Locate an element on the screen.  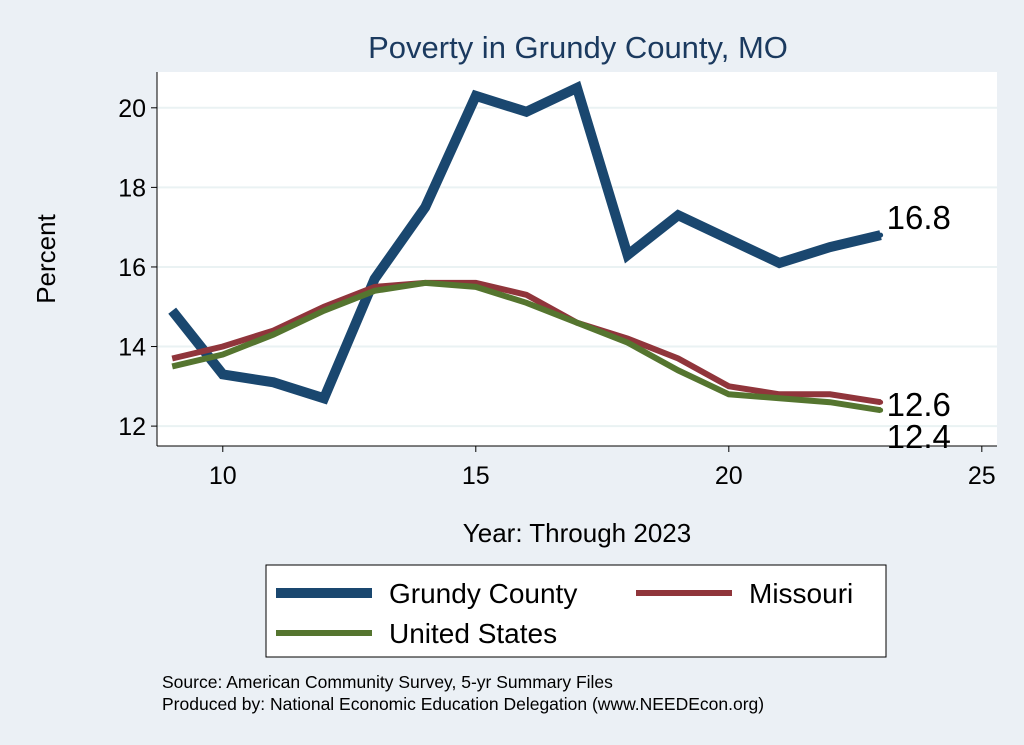
chart-title: Poverty in Grundy County, MO is located at coordinates (578, 47).